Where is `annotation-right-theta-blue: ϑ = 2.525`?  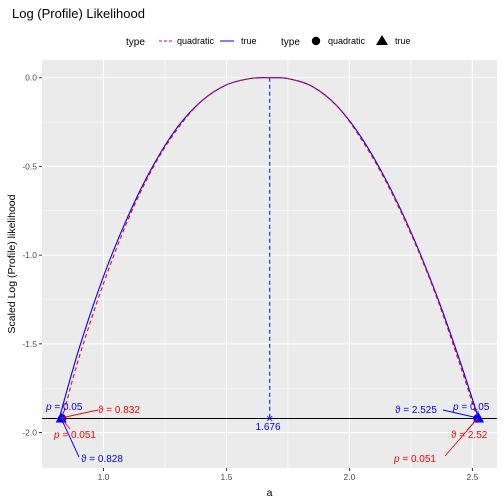 annotation-right-theta-blue: ϑ = 2.525 is located at coordinates (416, 410).